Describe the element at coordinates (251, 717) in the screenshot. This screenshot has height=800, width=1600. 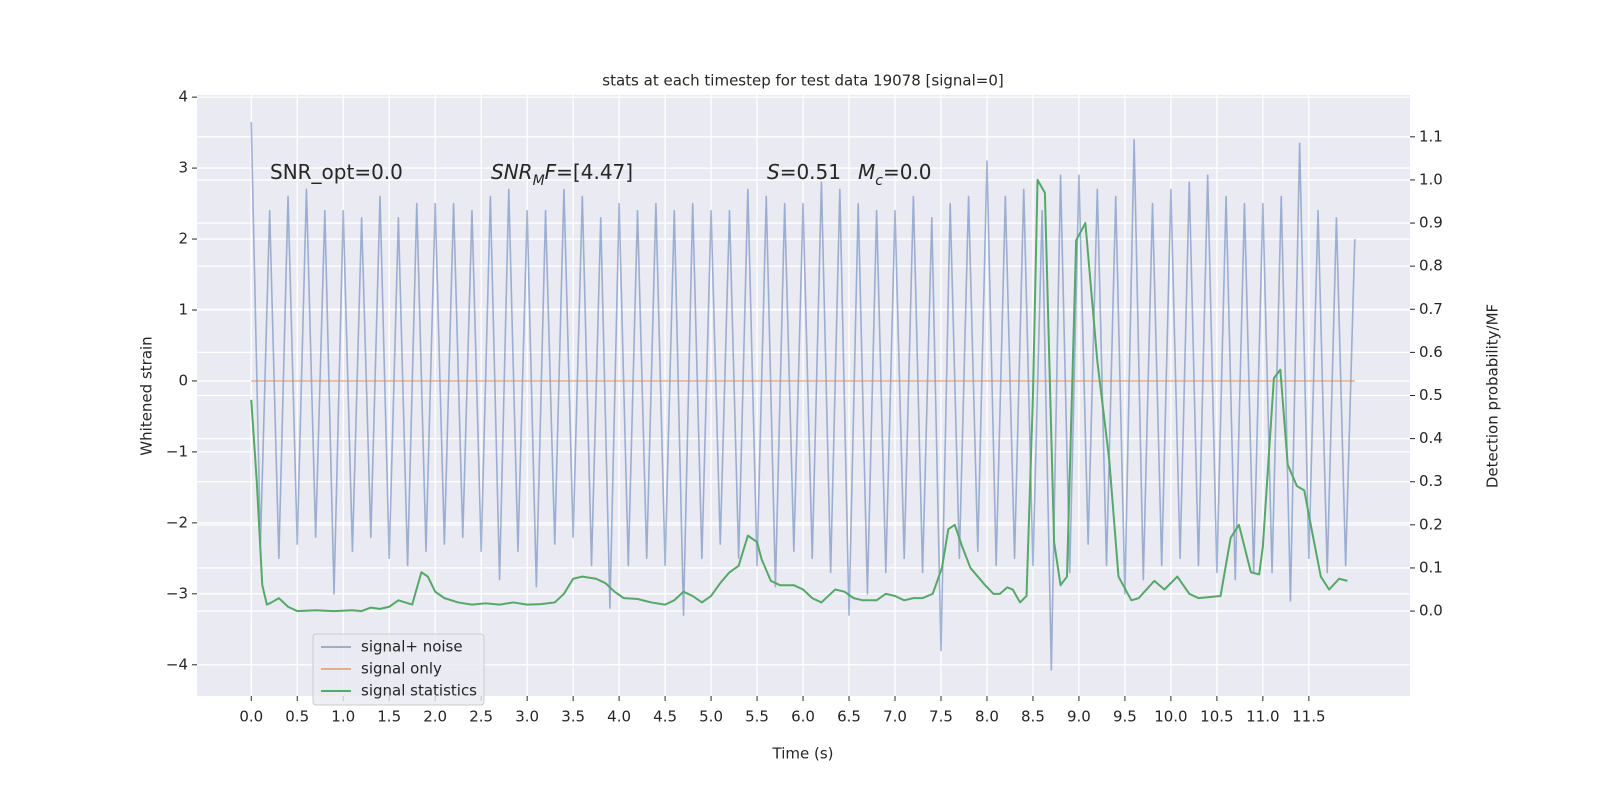
I see `x-tick-label: 0.0` at that location.